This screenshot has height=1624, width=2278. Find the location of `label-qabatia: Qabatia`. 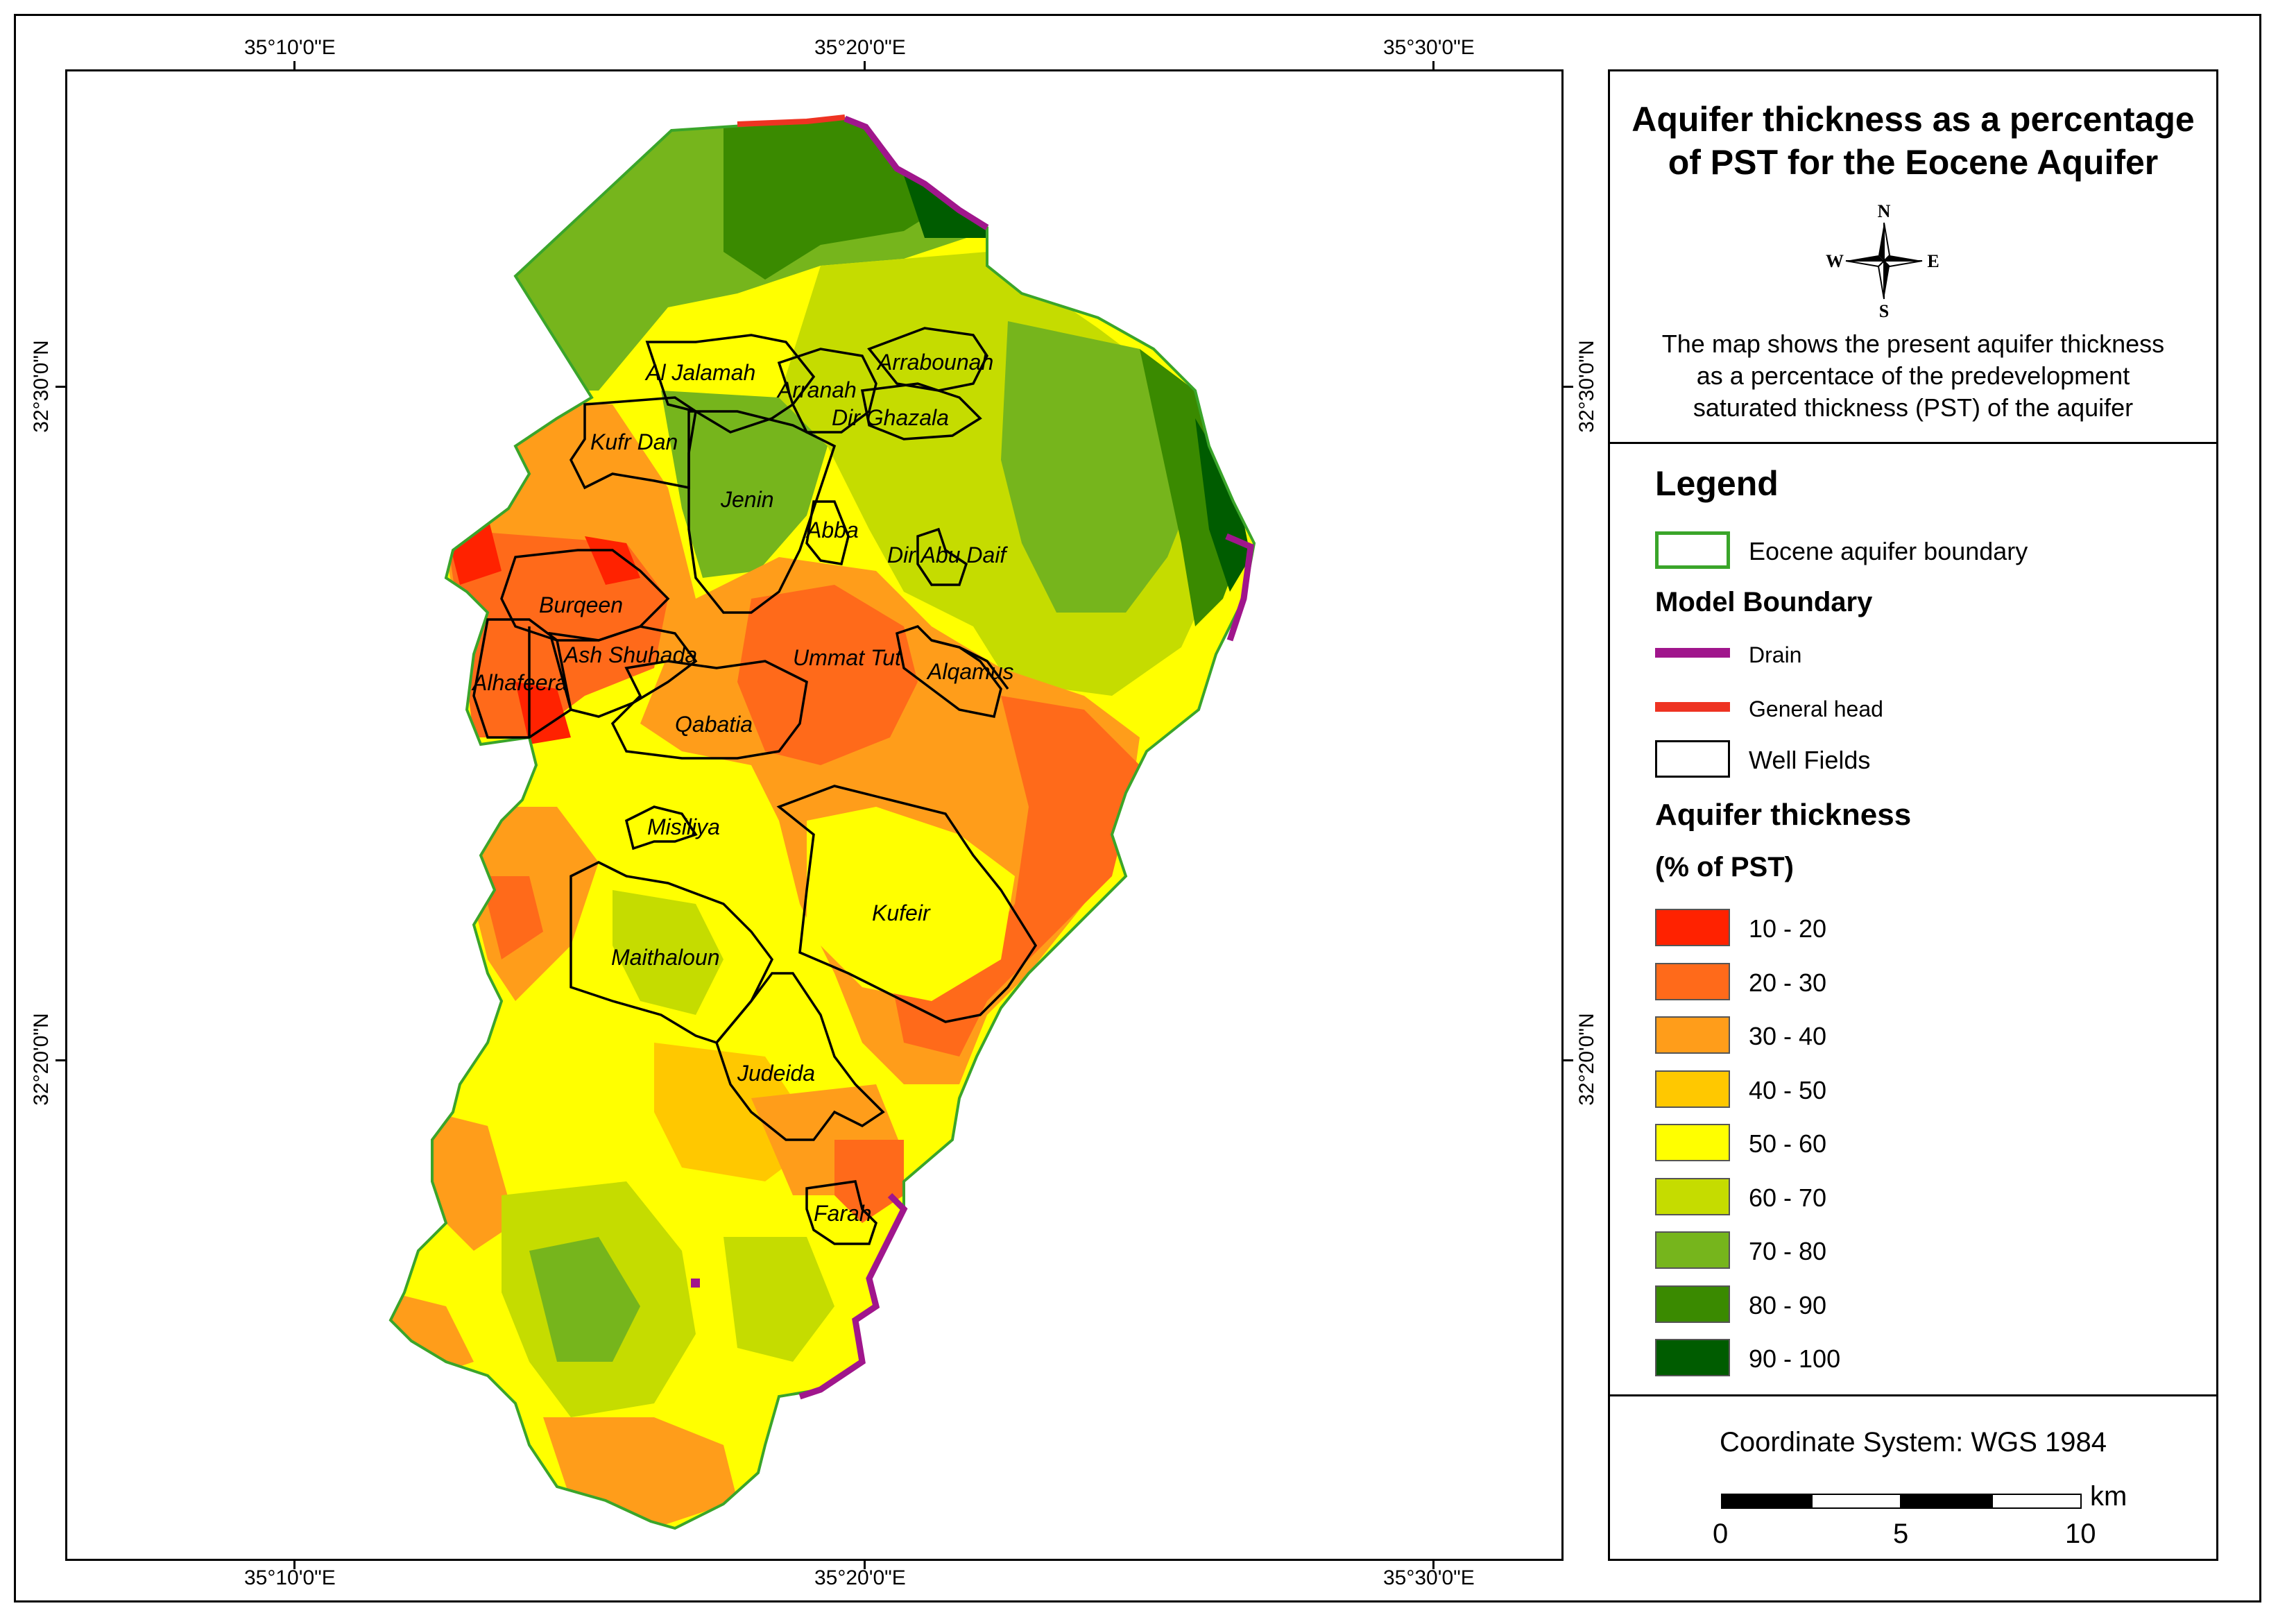

label-qabatia: Qabatia is located at coordinates (714, 724).